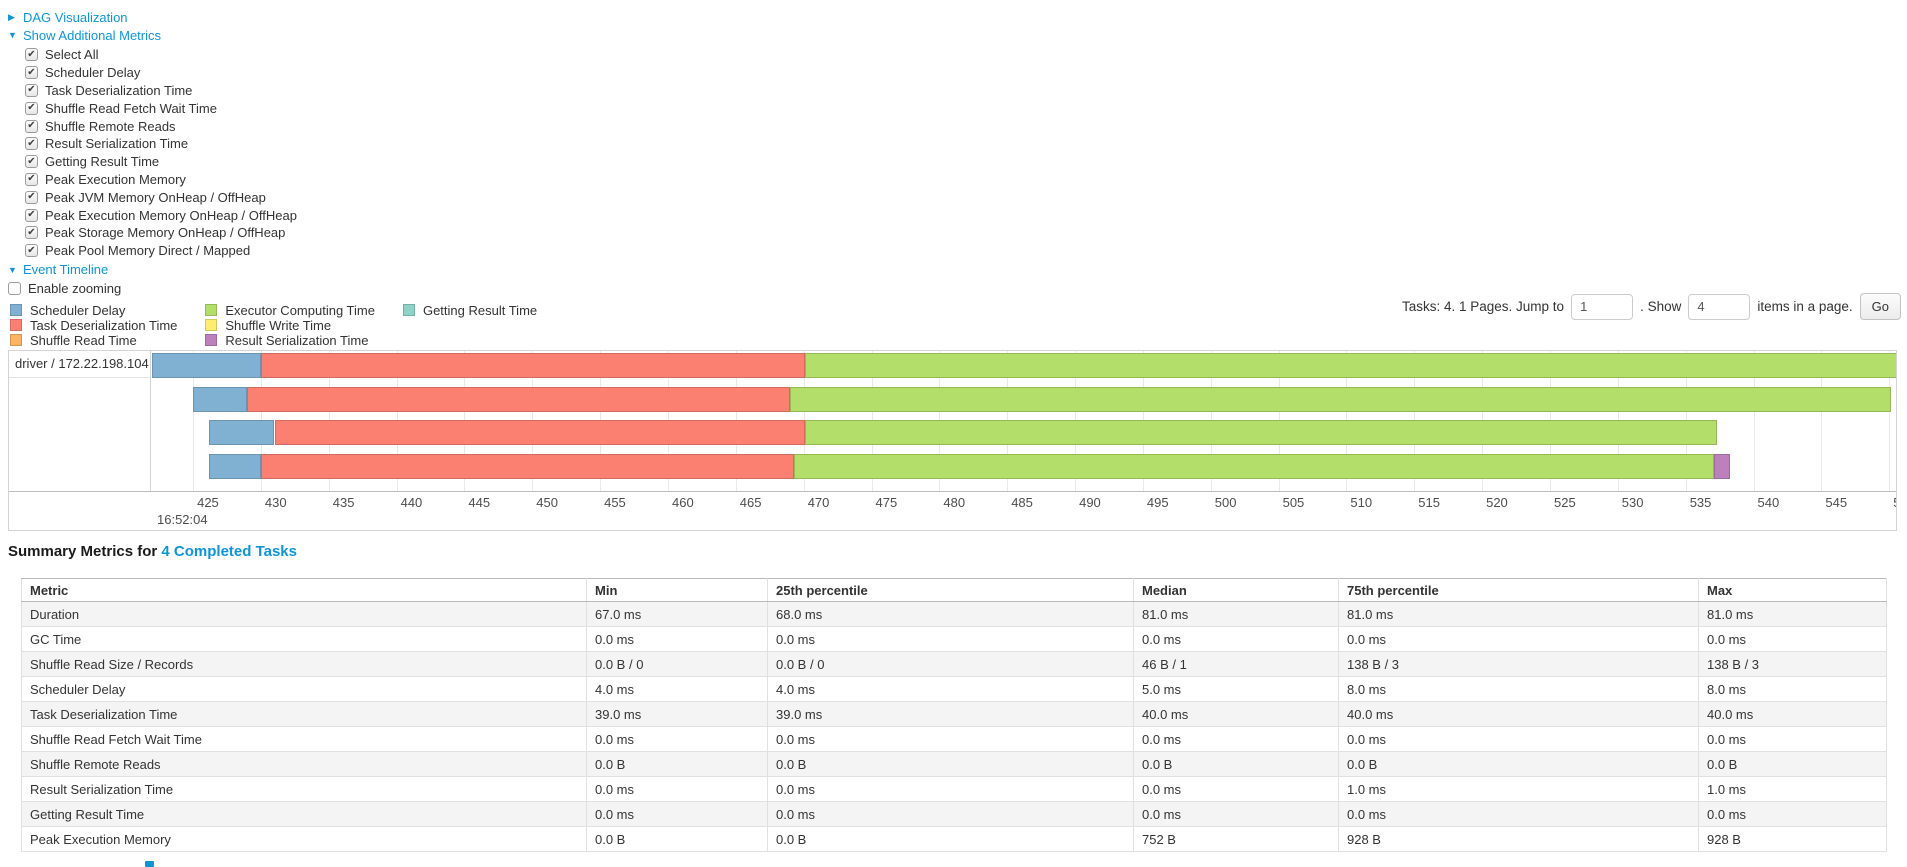 Image resolution: width=1907 pixels, height=867 pixels. Describe the element at coordinates (1836, 502) in the screenshot. I see `axis-tick-label: 545` at that location.